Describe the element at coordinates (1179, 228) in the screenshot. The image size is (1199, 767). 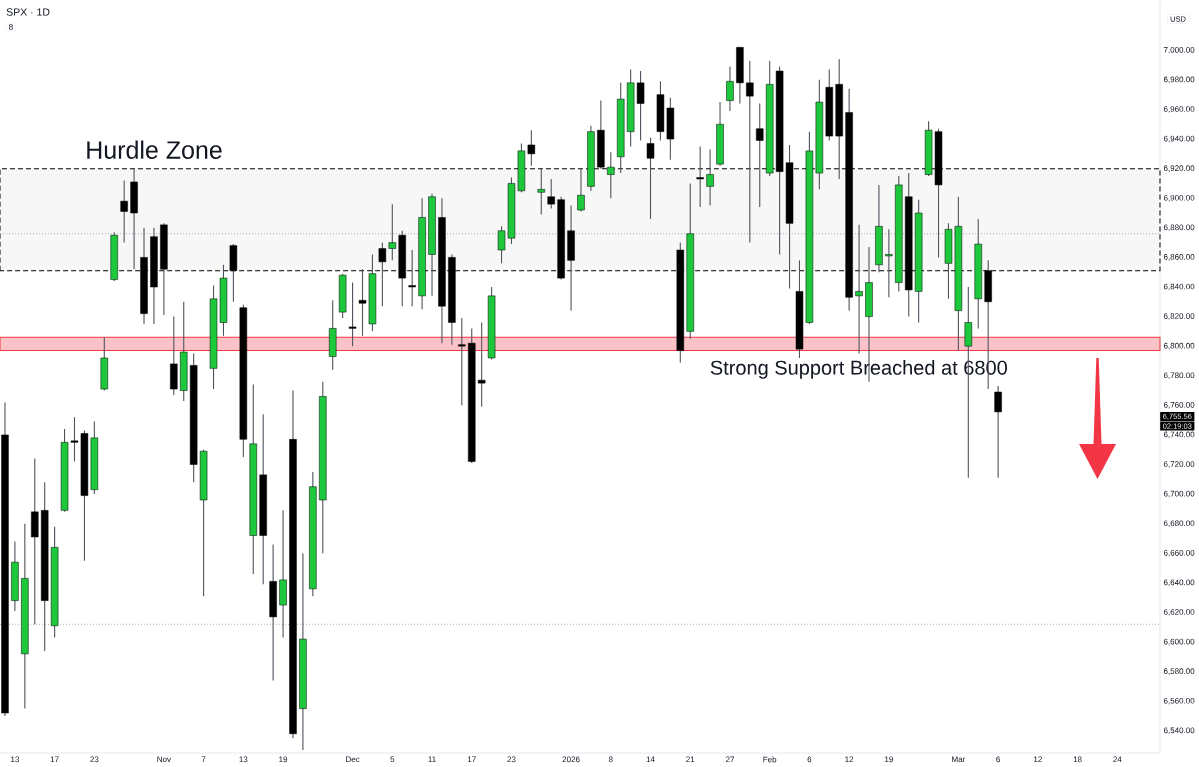
I see `y-tick-label: 6,880.00` at that location.